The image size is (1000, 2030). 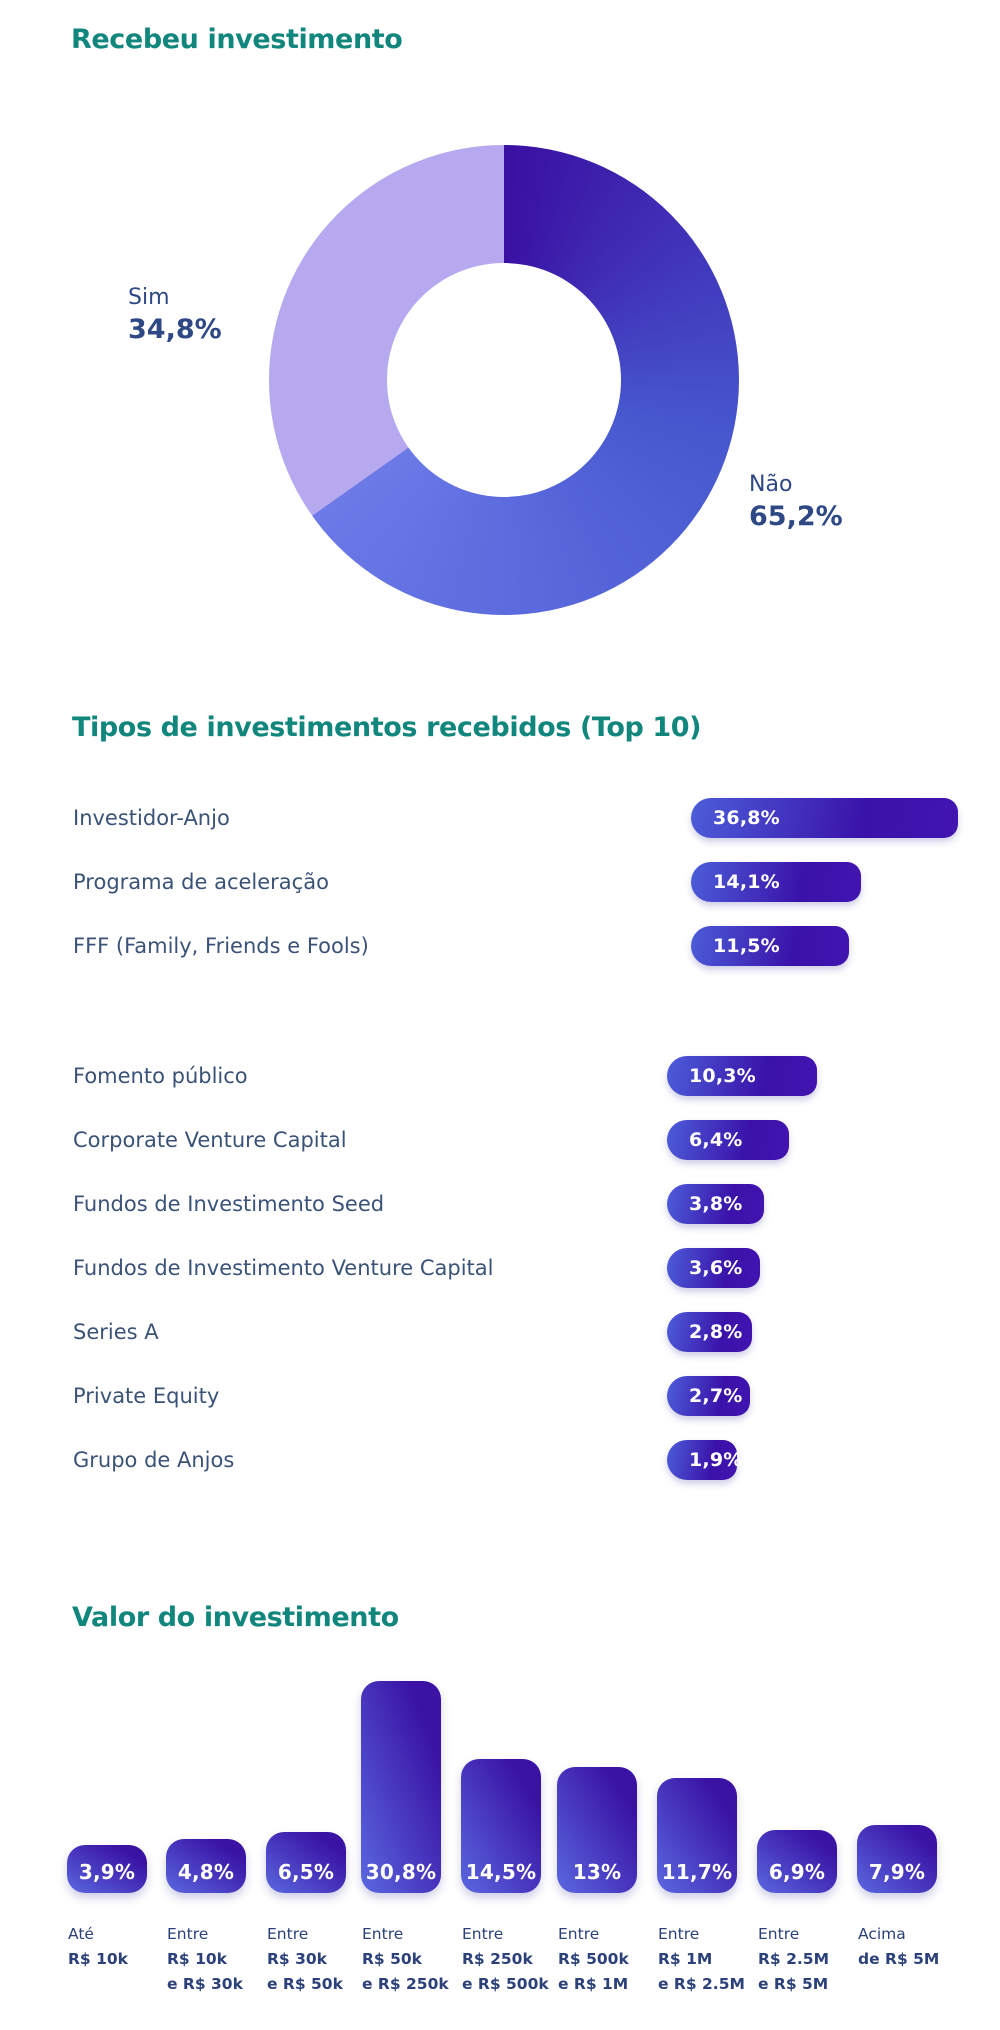 What do you see at coordinates (501, 1826) in the screenshot?
I see `column-bar: 14,5%` at bounding box center [501, 1826].